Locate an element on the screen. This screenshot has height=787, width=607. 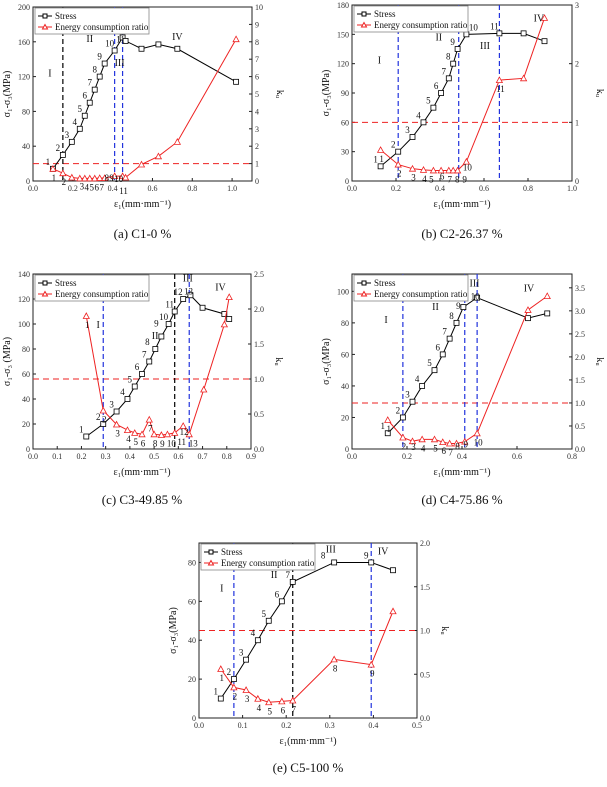
y-axis-label: σ₁-σ₃ (MPa) is located at coordinates (7, 361).